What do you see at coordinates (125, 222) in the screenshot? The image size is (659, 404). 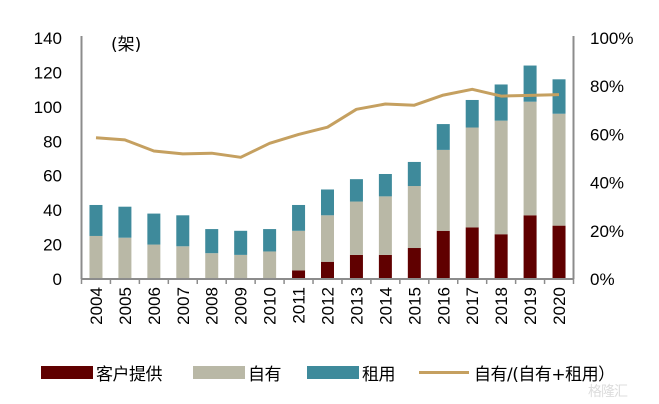 I see `bar-leased-2005` at bounding box center [125, 222].